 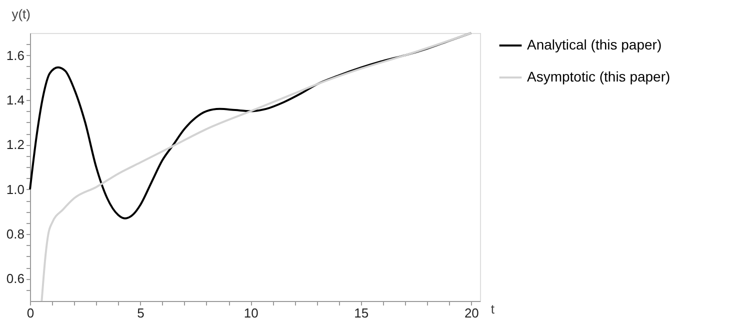 What do you see at coordinates (140, 313) in the screenshot?
I see `x-tick-label: 5` at bounding box center [140, 313].